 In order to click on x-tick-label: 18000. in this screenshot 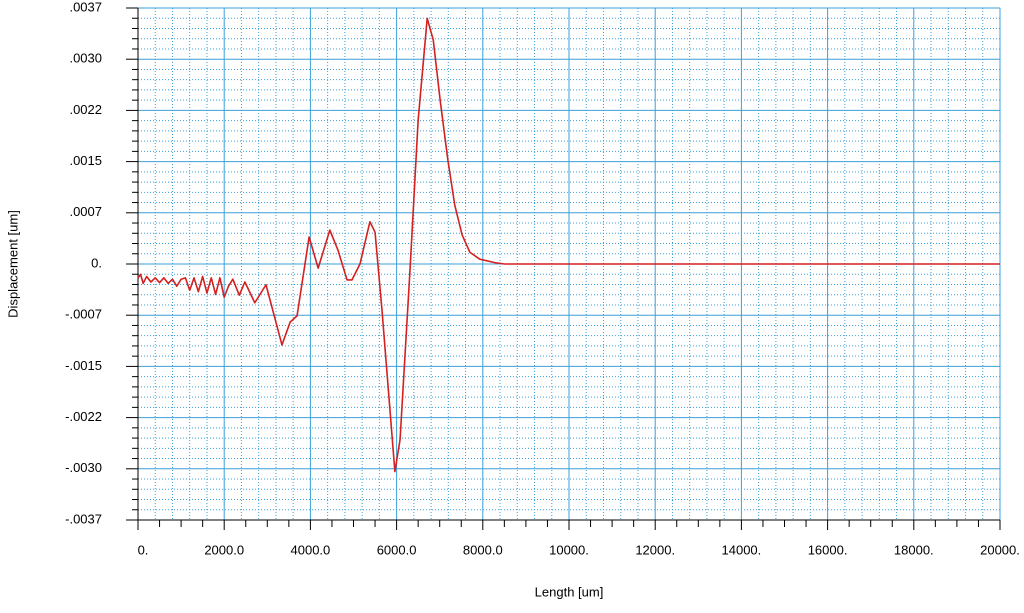, I will do `click(914, 549)`.